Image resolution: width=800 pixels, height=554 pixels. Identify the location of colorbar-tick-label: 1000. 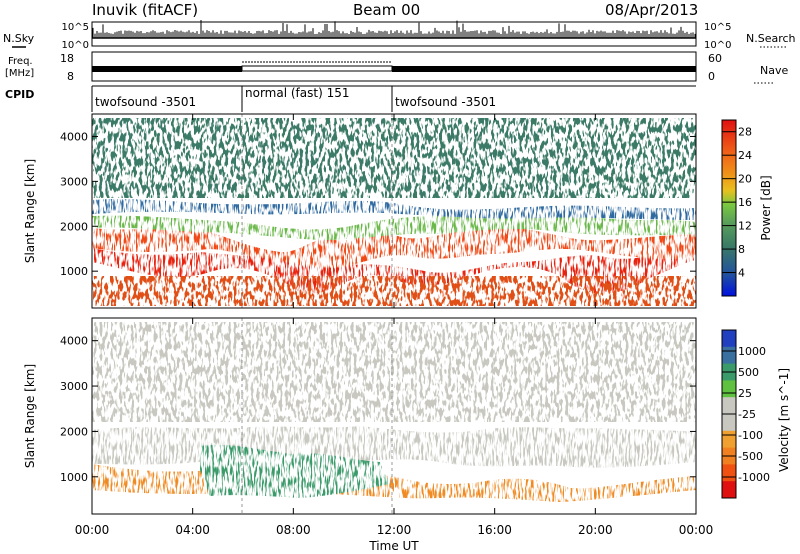
(752, 351).